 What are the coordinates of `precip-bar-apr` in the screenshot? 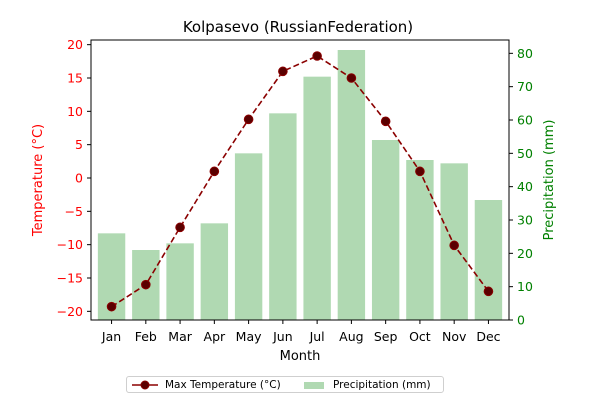 It's located at (214, 271).